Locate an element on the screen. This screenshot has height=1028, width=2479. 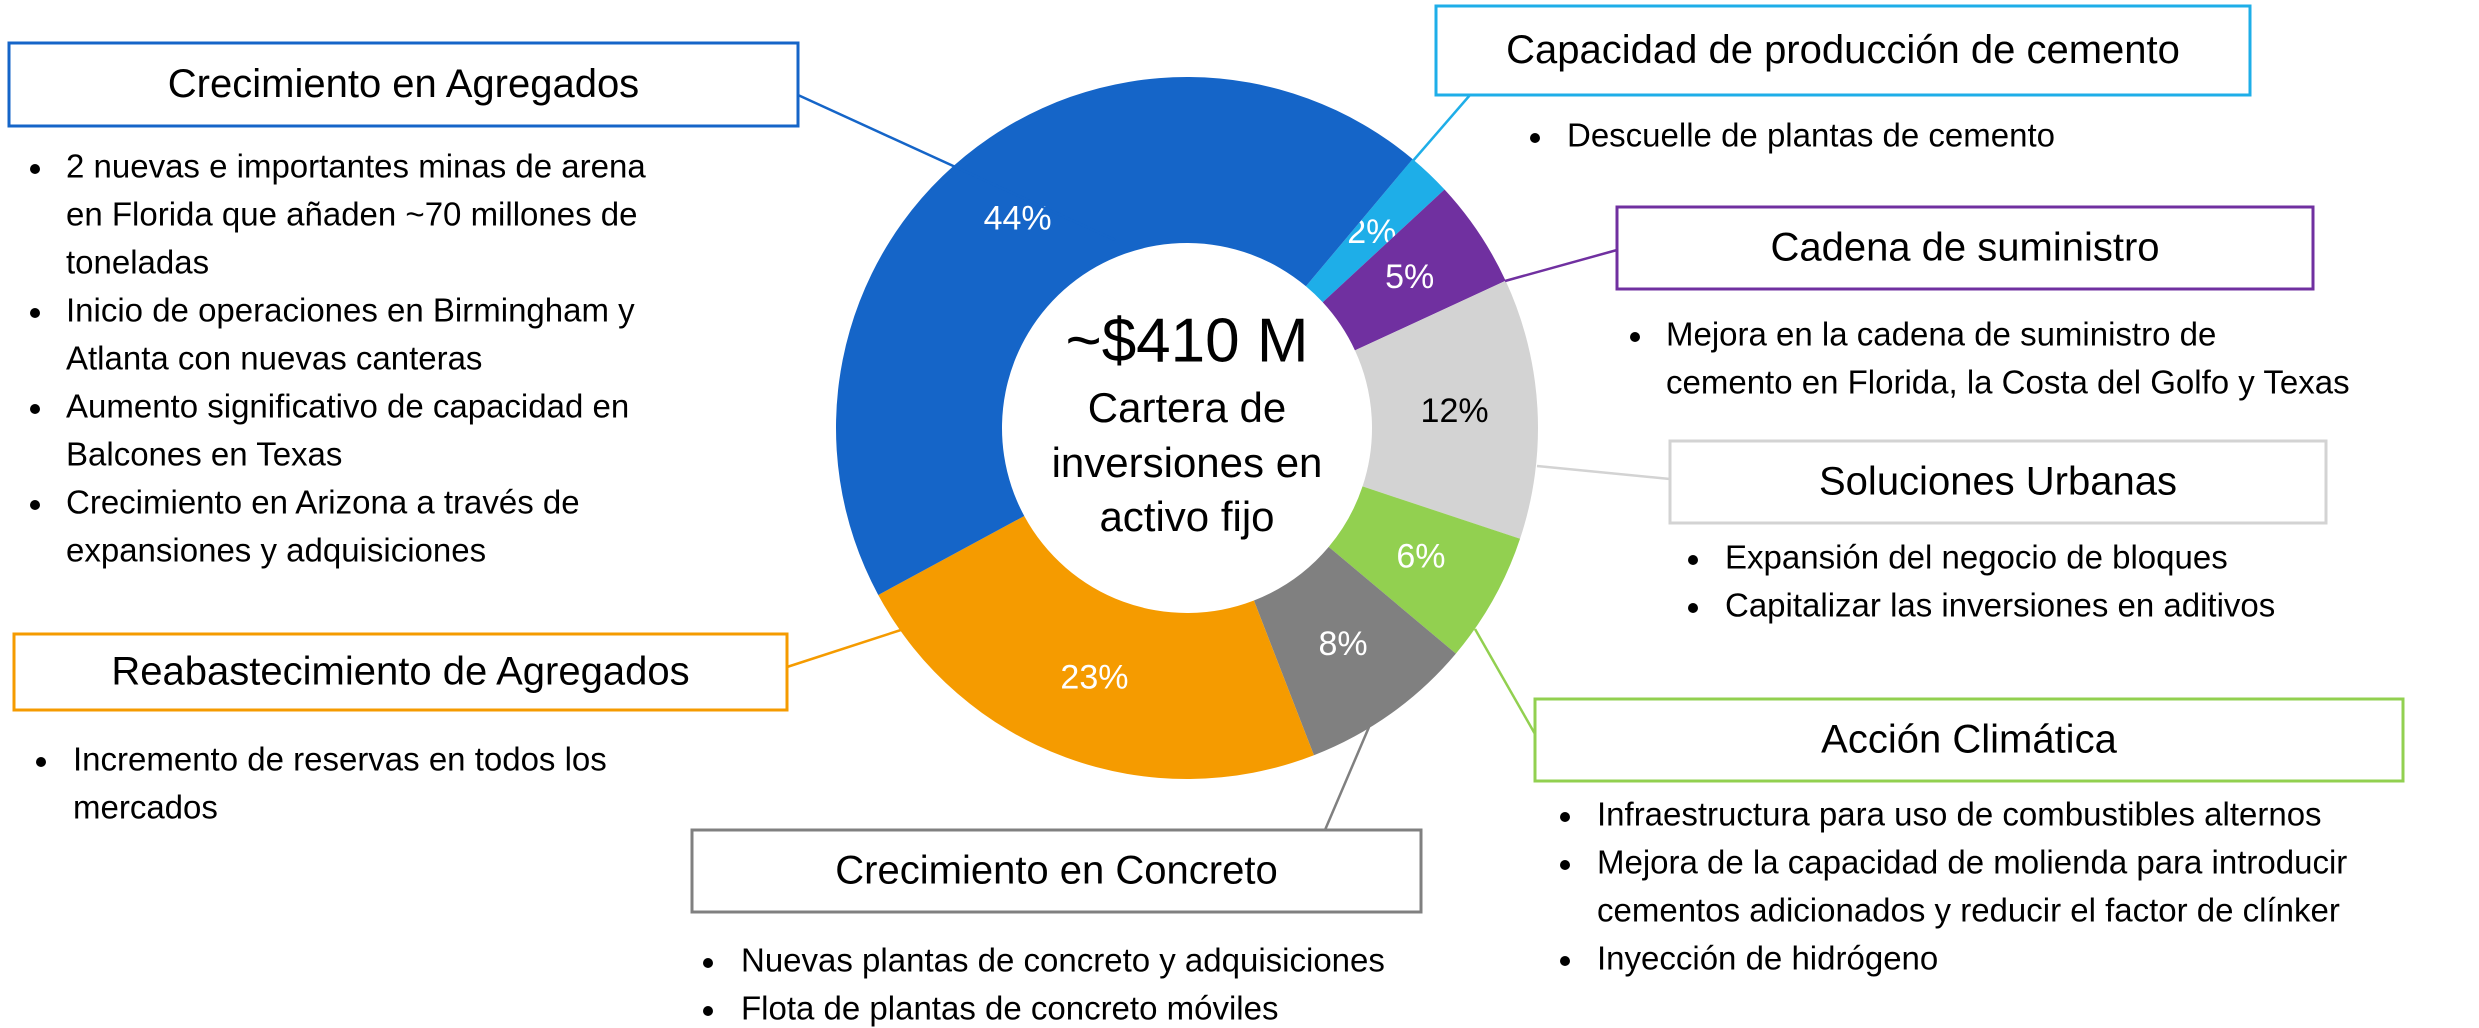
bullet-text: 2 nuevas e importantes minas de arena is located at coordinates (356, 166).